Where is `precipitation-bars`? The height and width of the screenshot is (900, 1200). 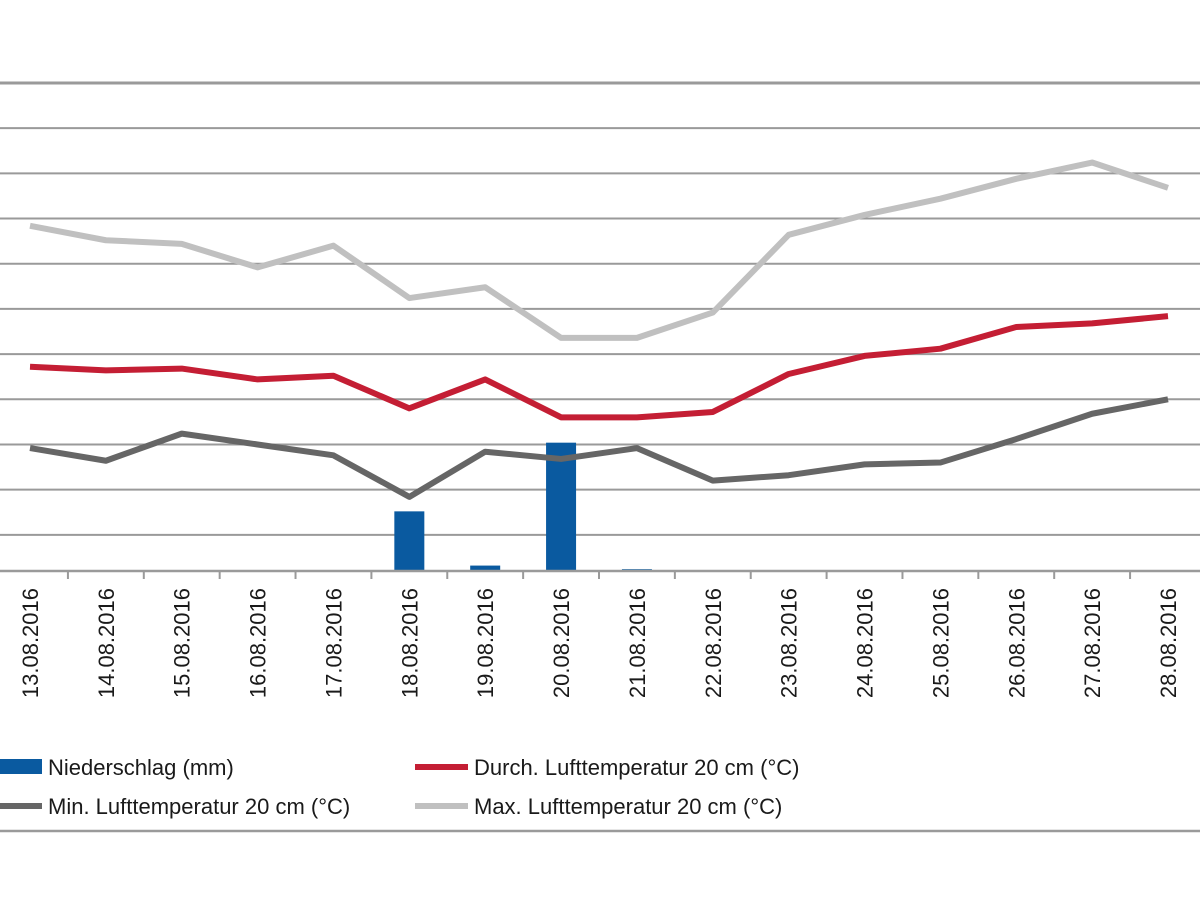
precipitation-bars is located at coordinates (523, 506).